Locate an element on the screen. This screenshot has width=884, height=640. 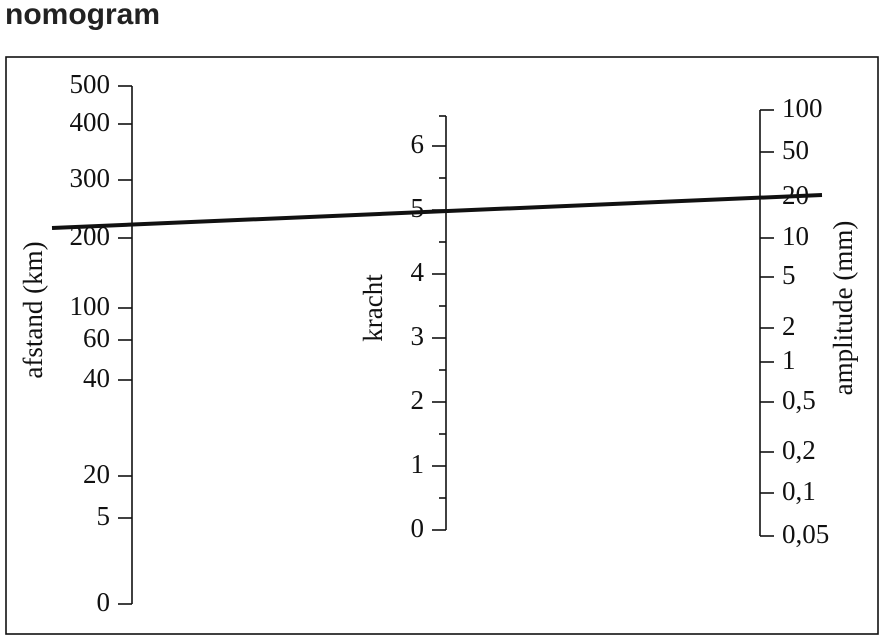
axis-label: kracht is located at coordinates (373, 308).